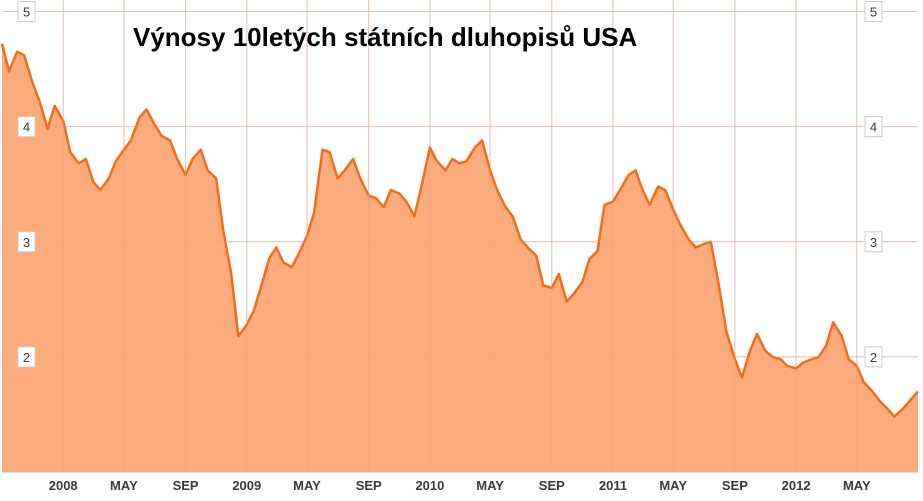 The width and height of the screenshot is (923, 501). I want to click on y-tick-label-right: 2, so click(873, 357).